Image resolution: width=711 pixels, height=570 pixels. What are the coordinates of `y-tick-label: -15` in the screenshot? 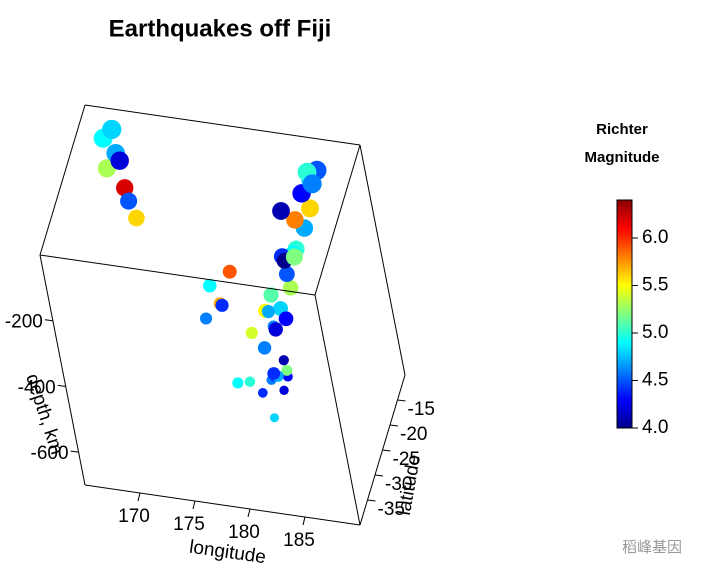 It's located at (421, 409).